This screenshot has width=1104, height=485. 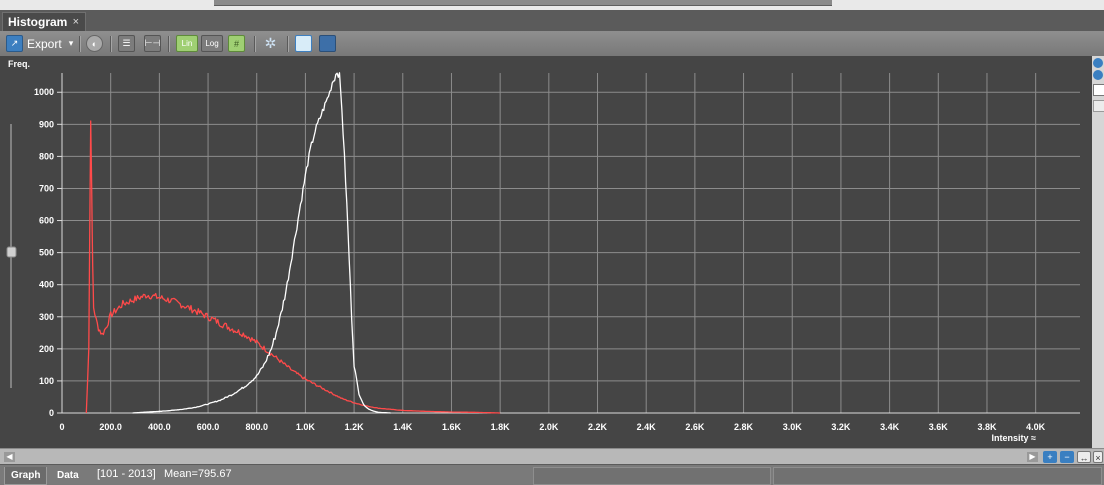 I want to click on fit-vertical-button: ☰, so click(x=126, y=43).